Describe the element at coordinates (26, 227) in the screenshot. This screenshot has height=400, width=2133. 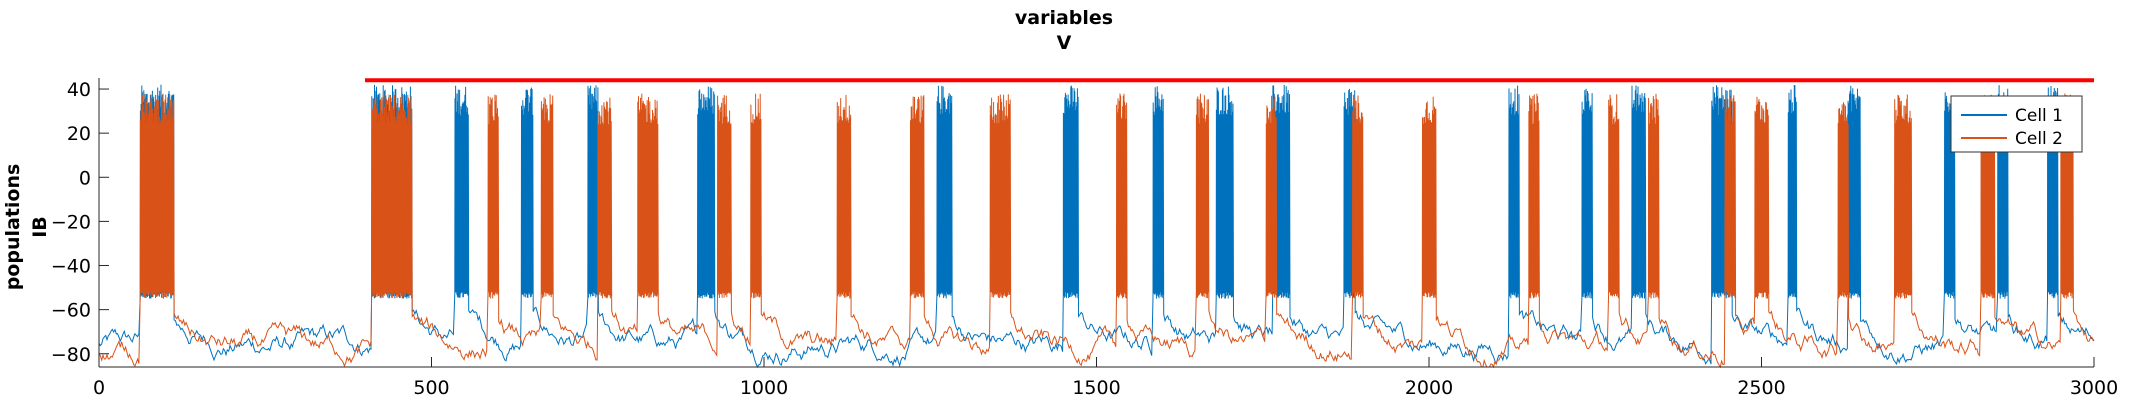
I see `y-axis-label: populations IB` at that location.